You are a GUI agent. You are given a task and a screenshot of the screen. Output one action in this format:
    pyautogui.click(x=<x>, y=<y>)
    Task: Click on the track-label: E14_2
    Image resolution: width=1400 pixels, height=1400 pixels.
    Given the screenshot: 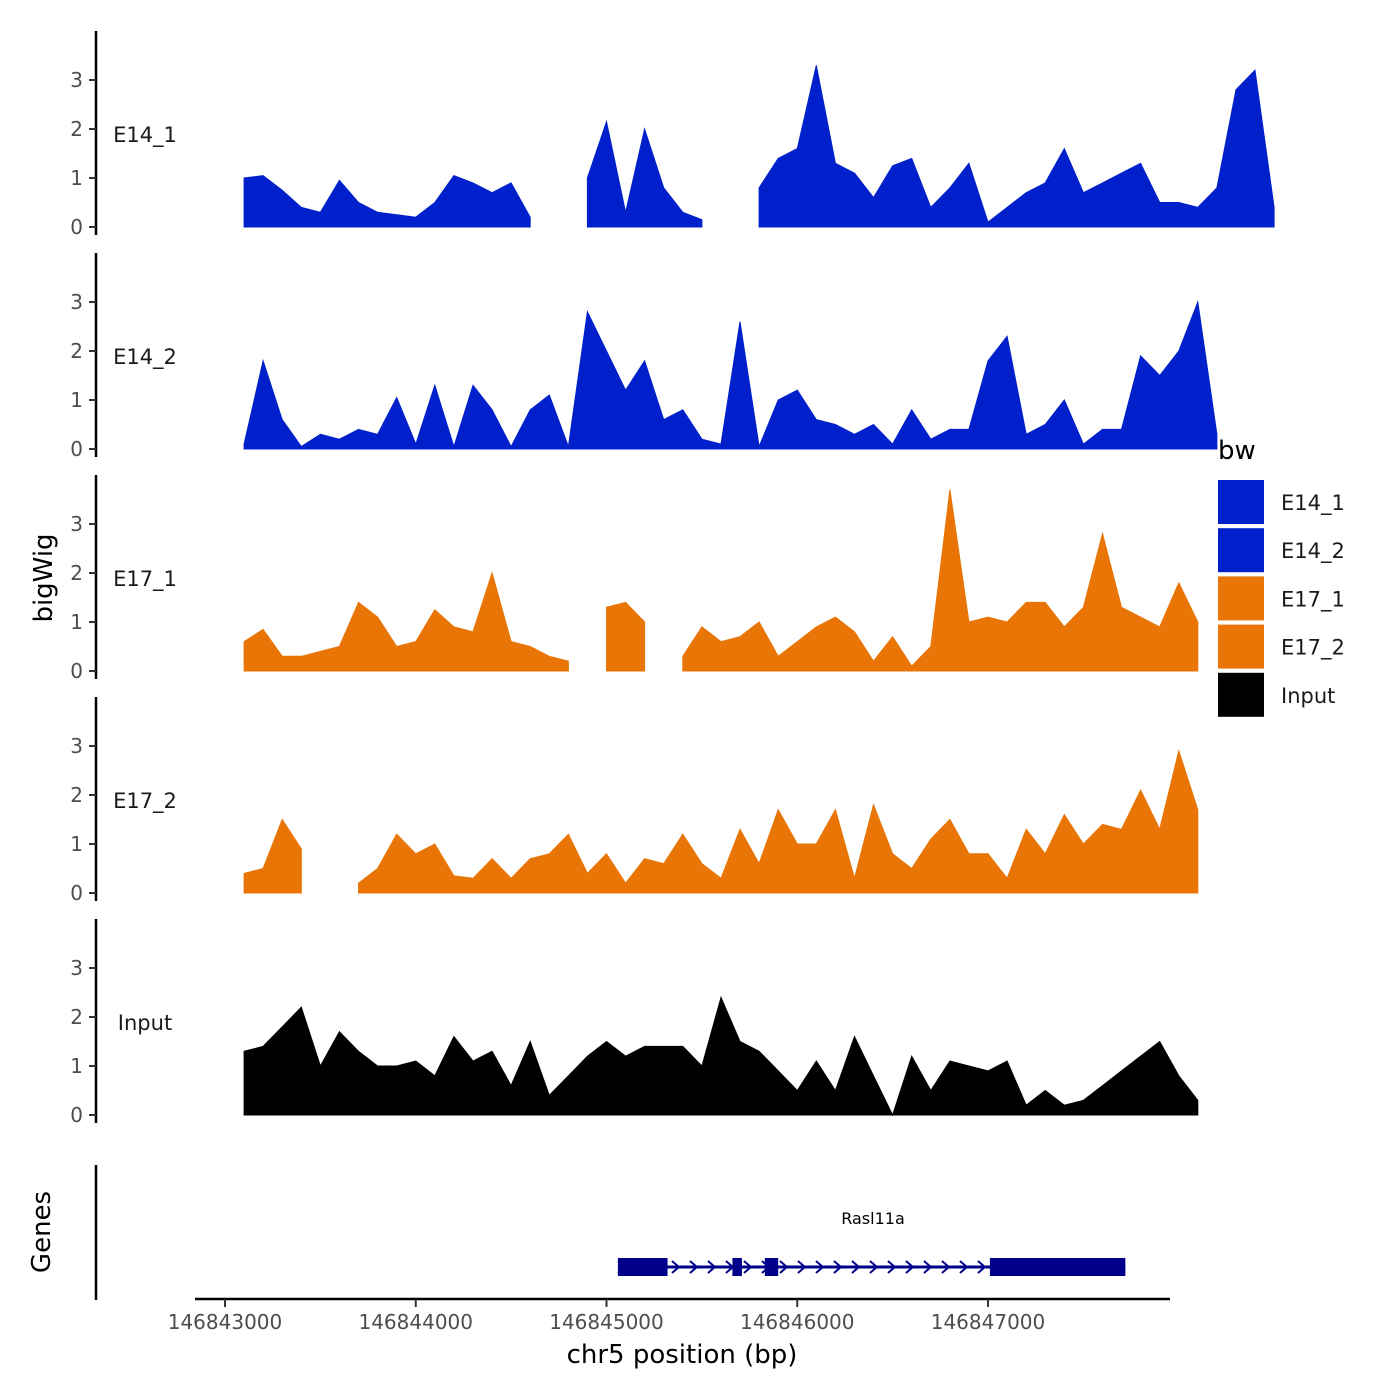 What is the action you would take?
    pyautogui.click(x=145, y=357)
    